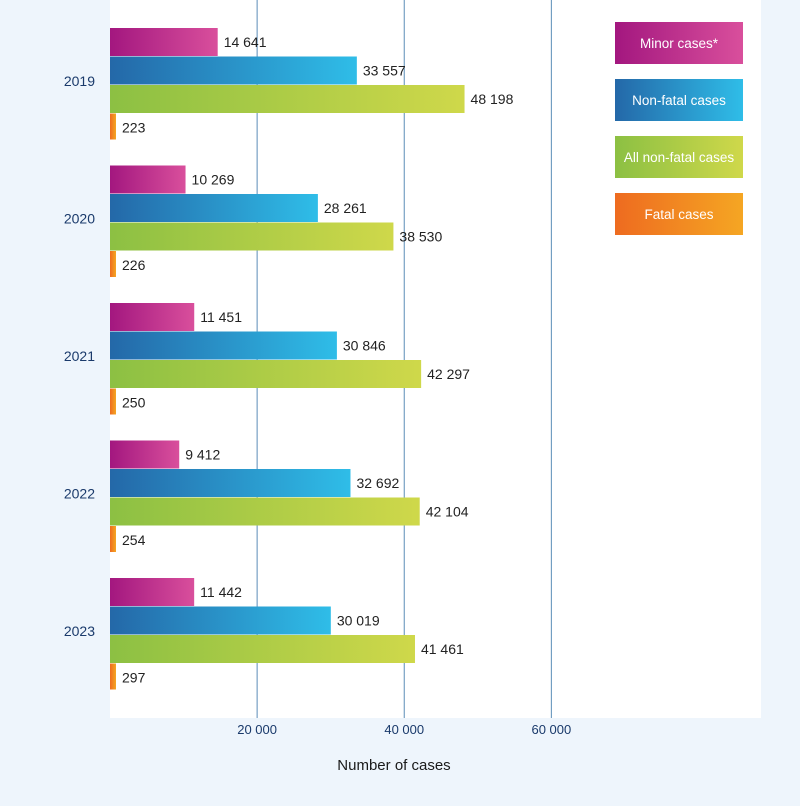 Image resolution: width=800 pixels, height=806 pixels. What do you see at coordinates (79, 219) in the screenshot?
I see `category-label: 2020` at bounding box center [79, 219].